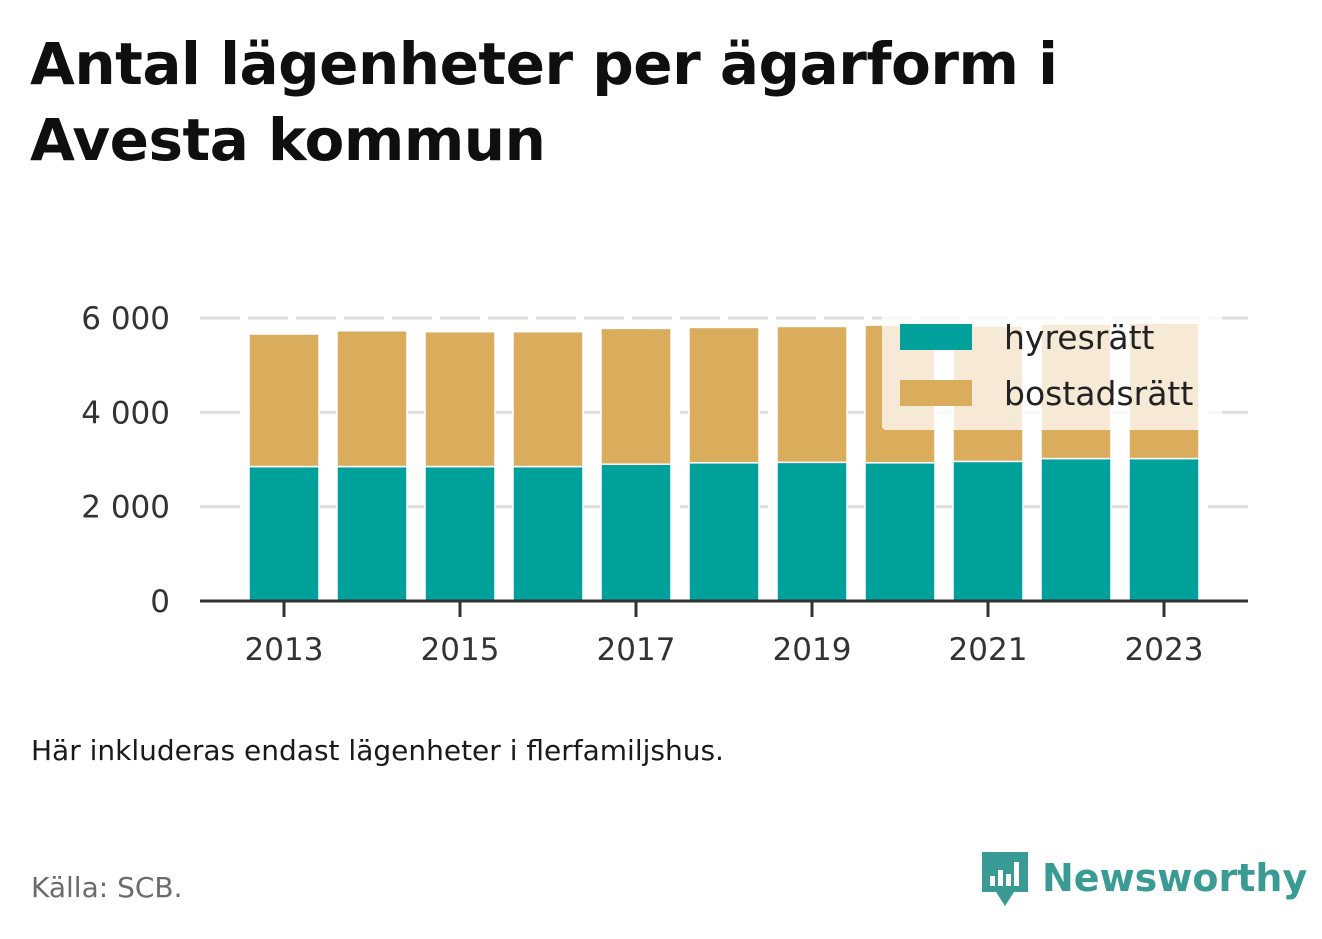  Describe the element at coordinates (1052, 371) in the screenshot. I see `legend: hyresrätt bostadsrätt` at that location.